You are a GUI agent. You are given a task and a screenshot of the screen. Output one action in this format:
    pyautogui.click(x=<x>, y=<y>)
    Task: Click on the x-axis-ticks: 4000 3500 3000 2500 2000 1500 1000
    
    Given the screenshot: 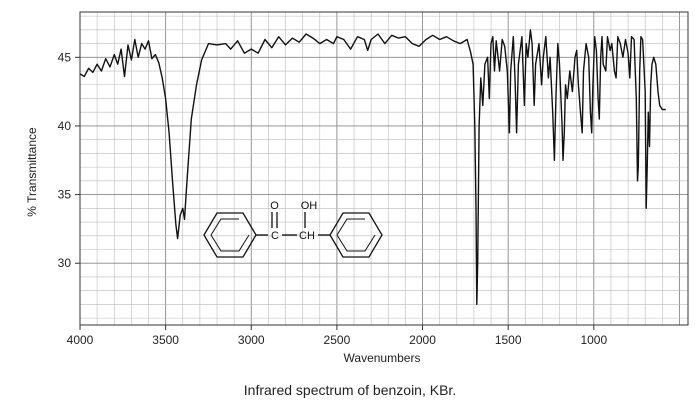 What is the action you would take?
    pyautogui.click(x=337, y=336)
    